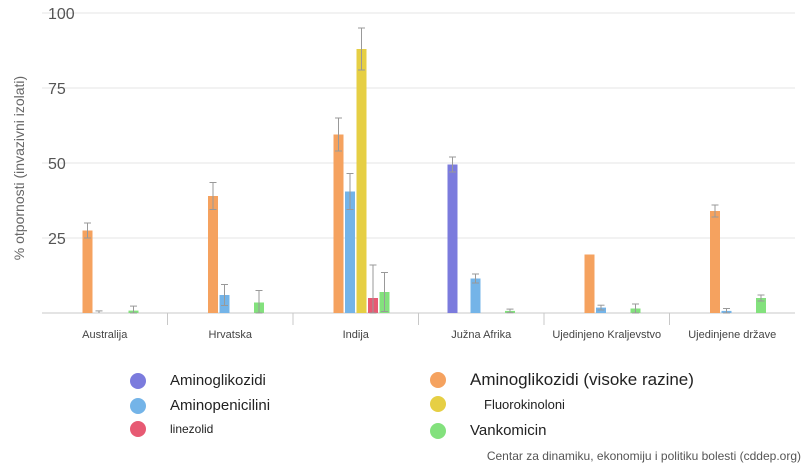  I want to click on y-tick-label: 50, so click(57, 164).